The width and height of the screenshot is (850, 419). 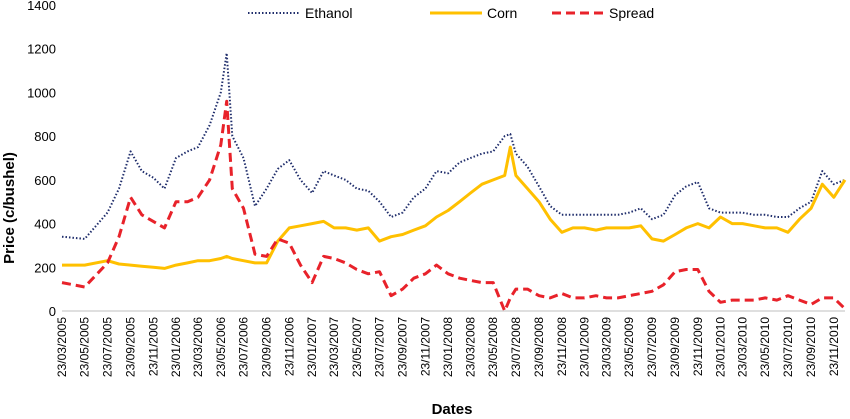 What do you see at coordinates (176, 347) in the screenshot?
I see `x-tick-label: 23/01/2006` at bounding box center [176, 347].